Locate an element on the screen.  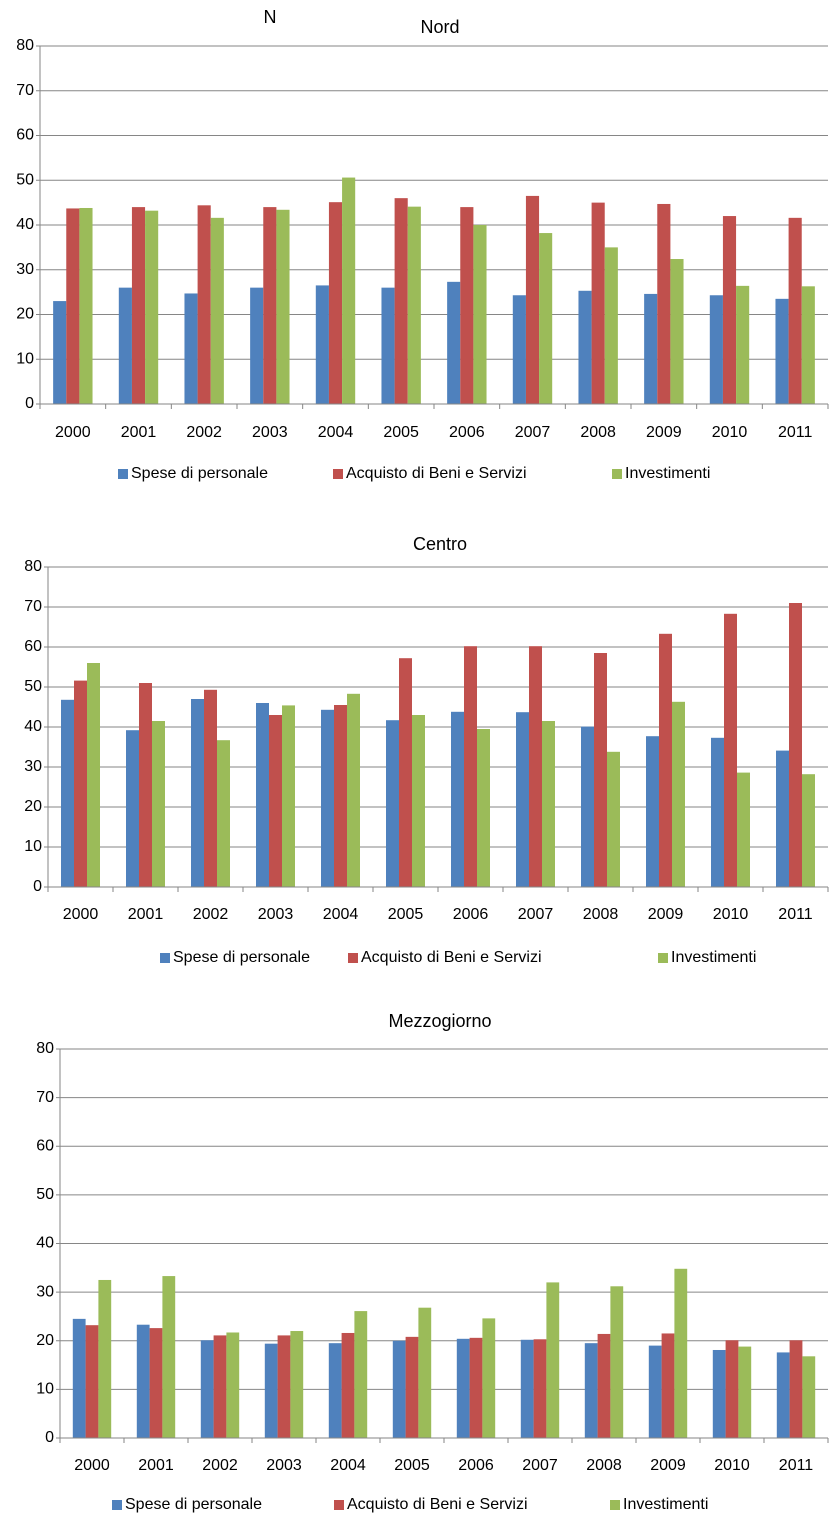
x-tick-label: 2010 is located at coordinates (730, 432).